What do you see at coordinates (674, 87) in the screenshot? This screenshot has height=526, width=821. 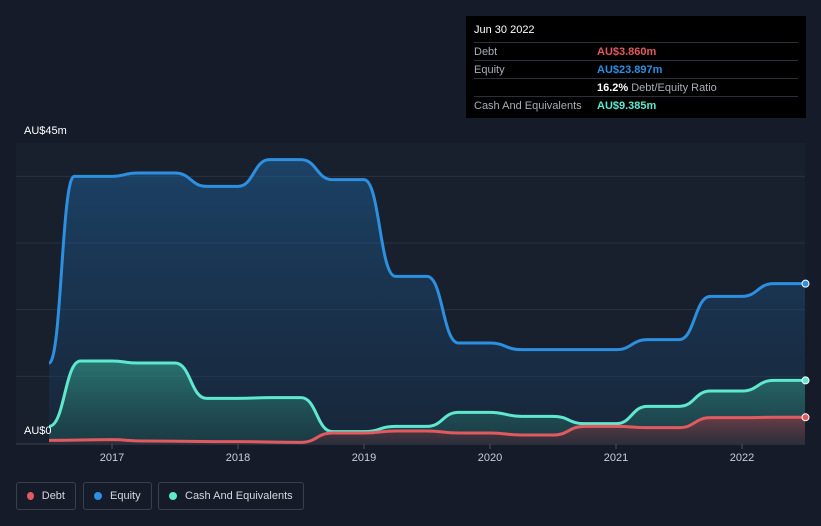 I see `tooltip-ratio-label: Debt/Equity Ratio` at bounding box center [674, 87].